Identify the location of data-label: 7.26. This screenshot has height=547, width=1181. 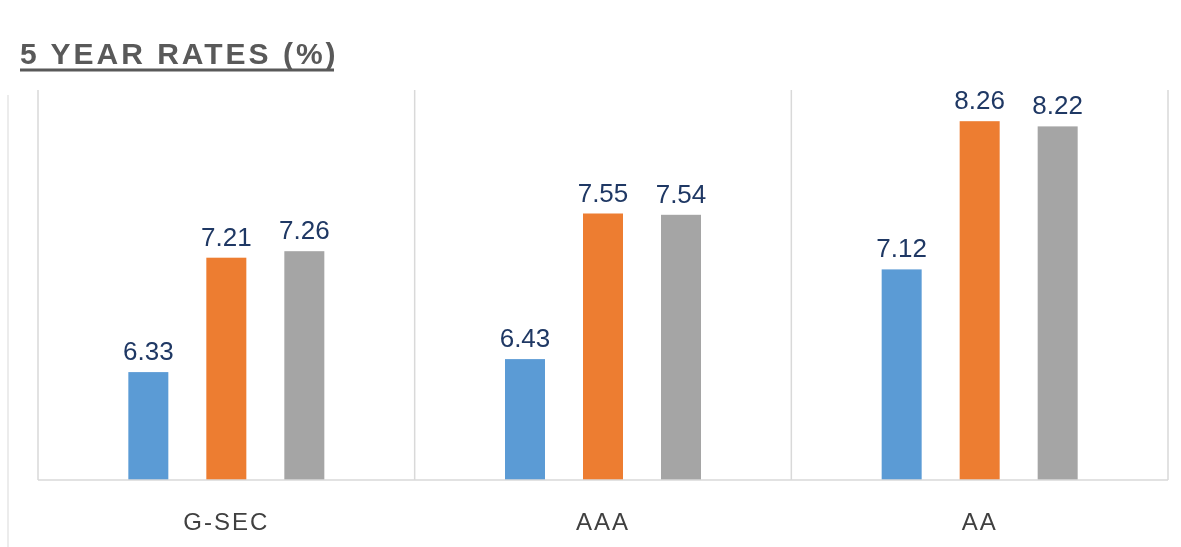
(304, 230).